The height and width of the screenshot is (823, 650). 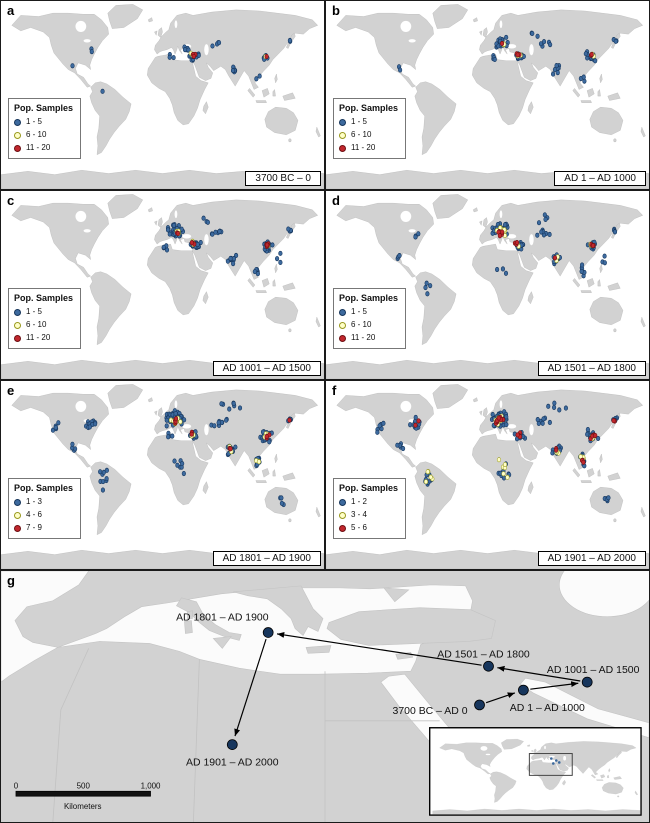 What do you see at coordinates (43, 338) in the screenshot?
I see `legend-item: 11 - 20` at bounding box center [43, 338].